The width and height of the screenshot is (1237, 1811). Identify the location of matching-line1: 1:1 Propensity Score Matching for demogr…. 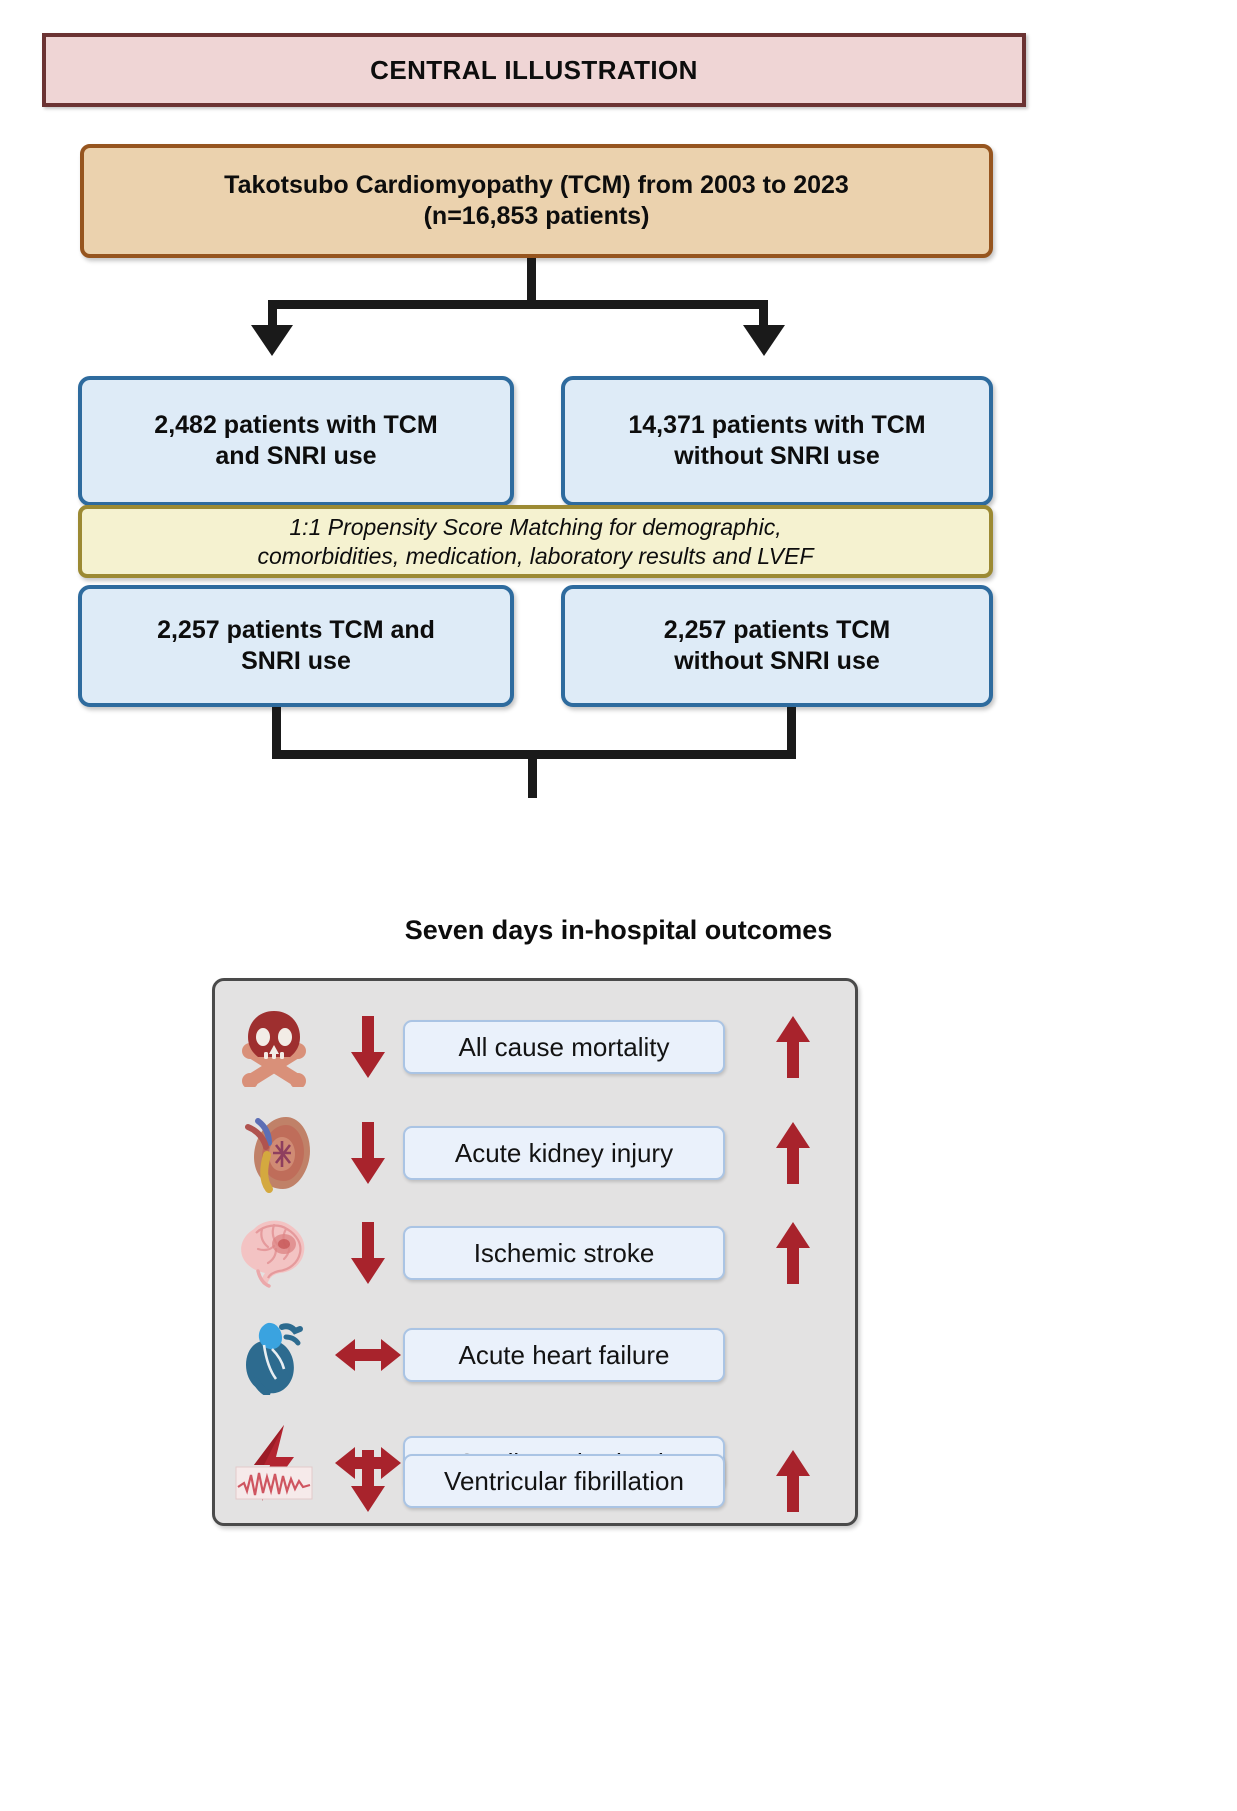
(535, 526).